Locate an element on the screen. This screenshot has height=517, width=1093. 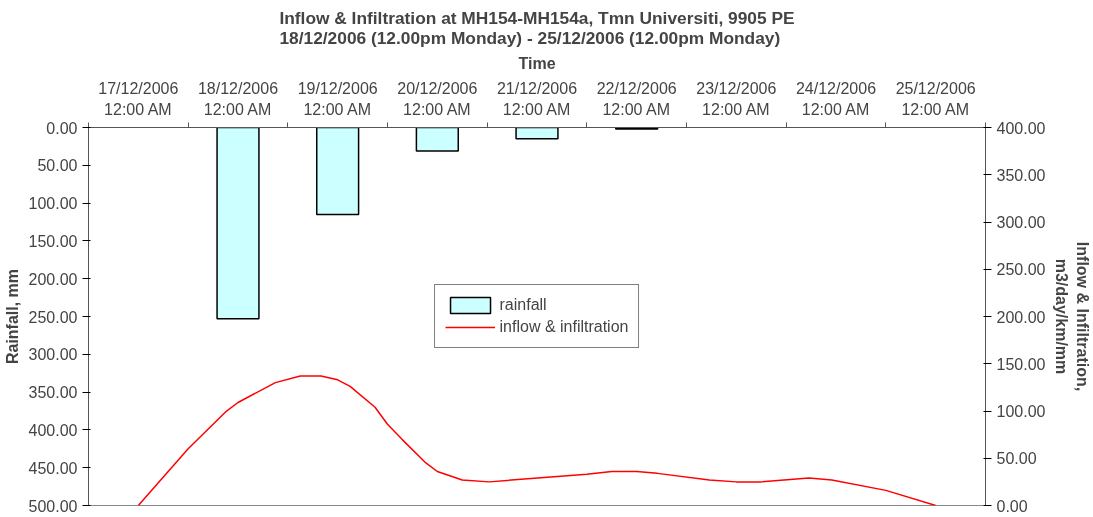
y2-tick-label: 400.00 is located at coordinates (1021, 128).